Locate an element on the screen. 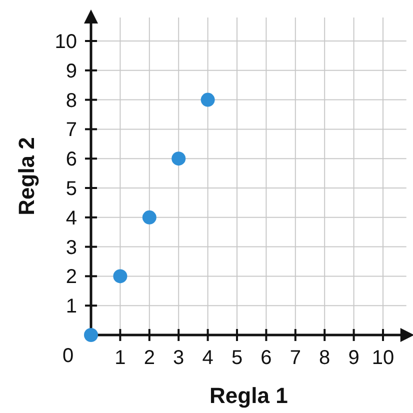 This screenshot has width=413, height=413. x-tick-label: 6 is located at coordinates (266, 358).